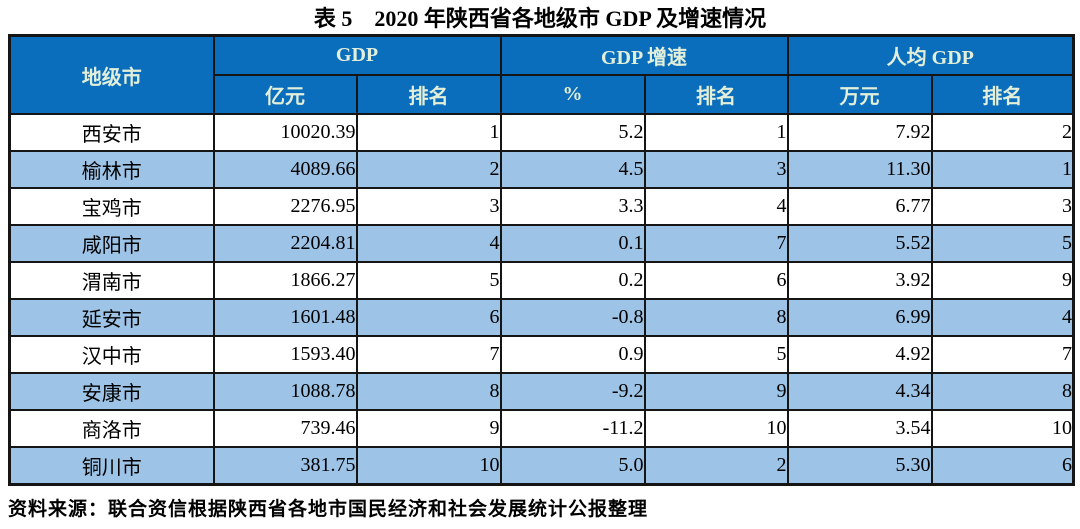 The height and width of the screenshot is (529, 1080). I want to click on cell-gdp-rank: 3, so click(428, 206).